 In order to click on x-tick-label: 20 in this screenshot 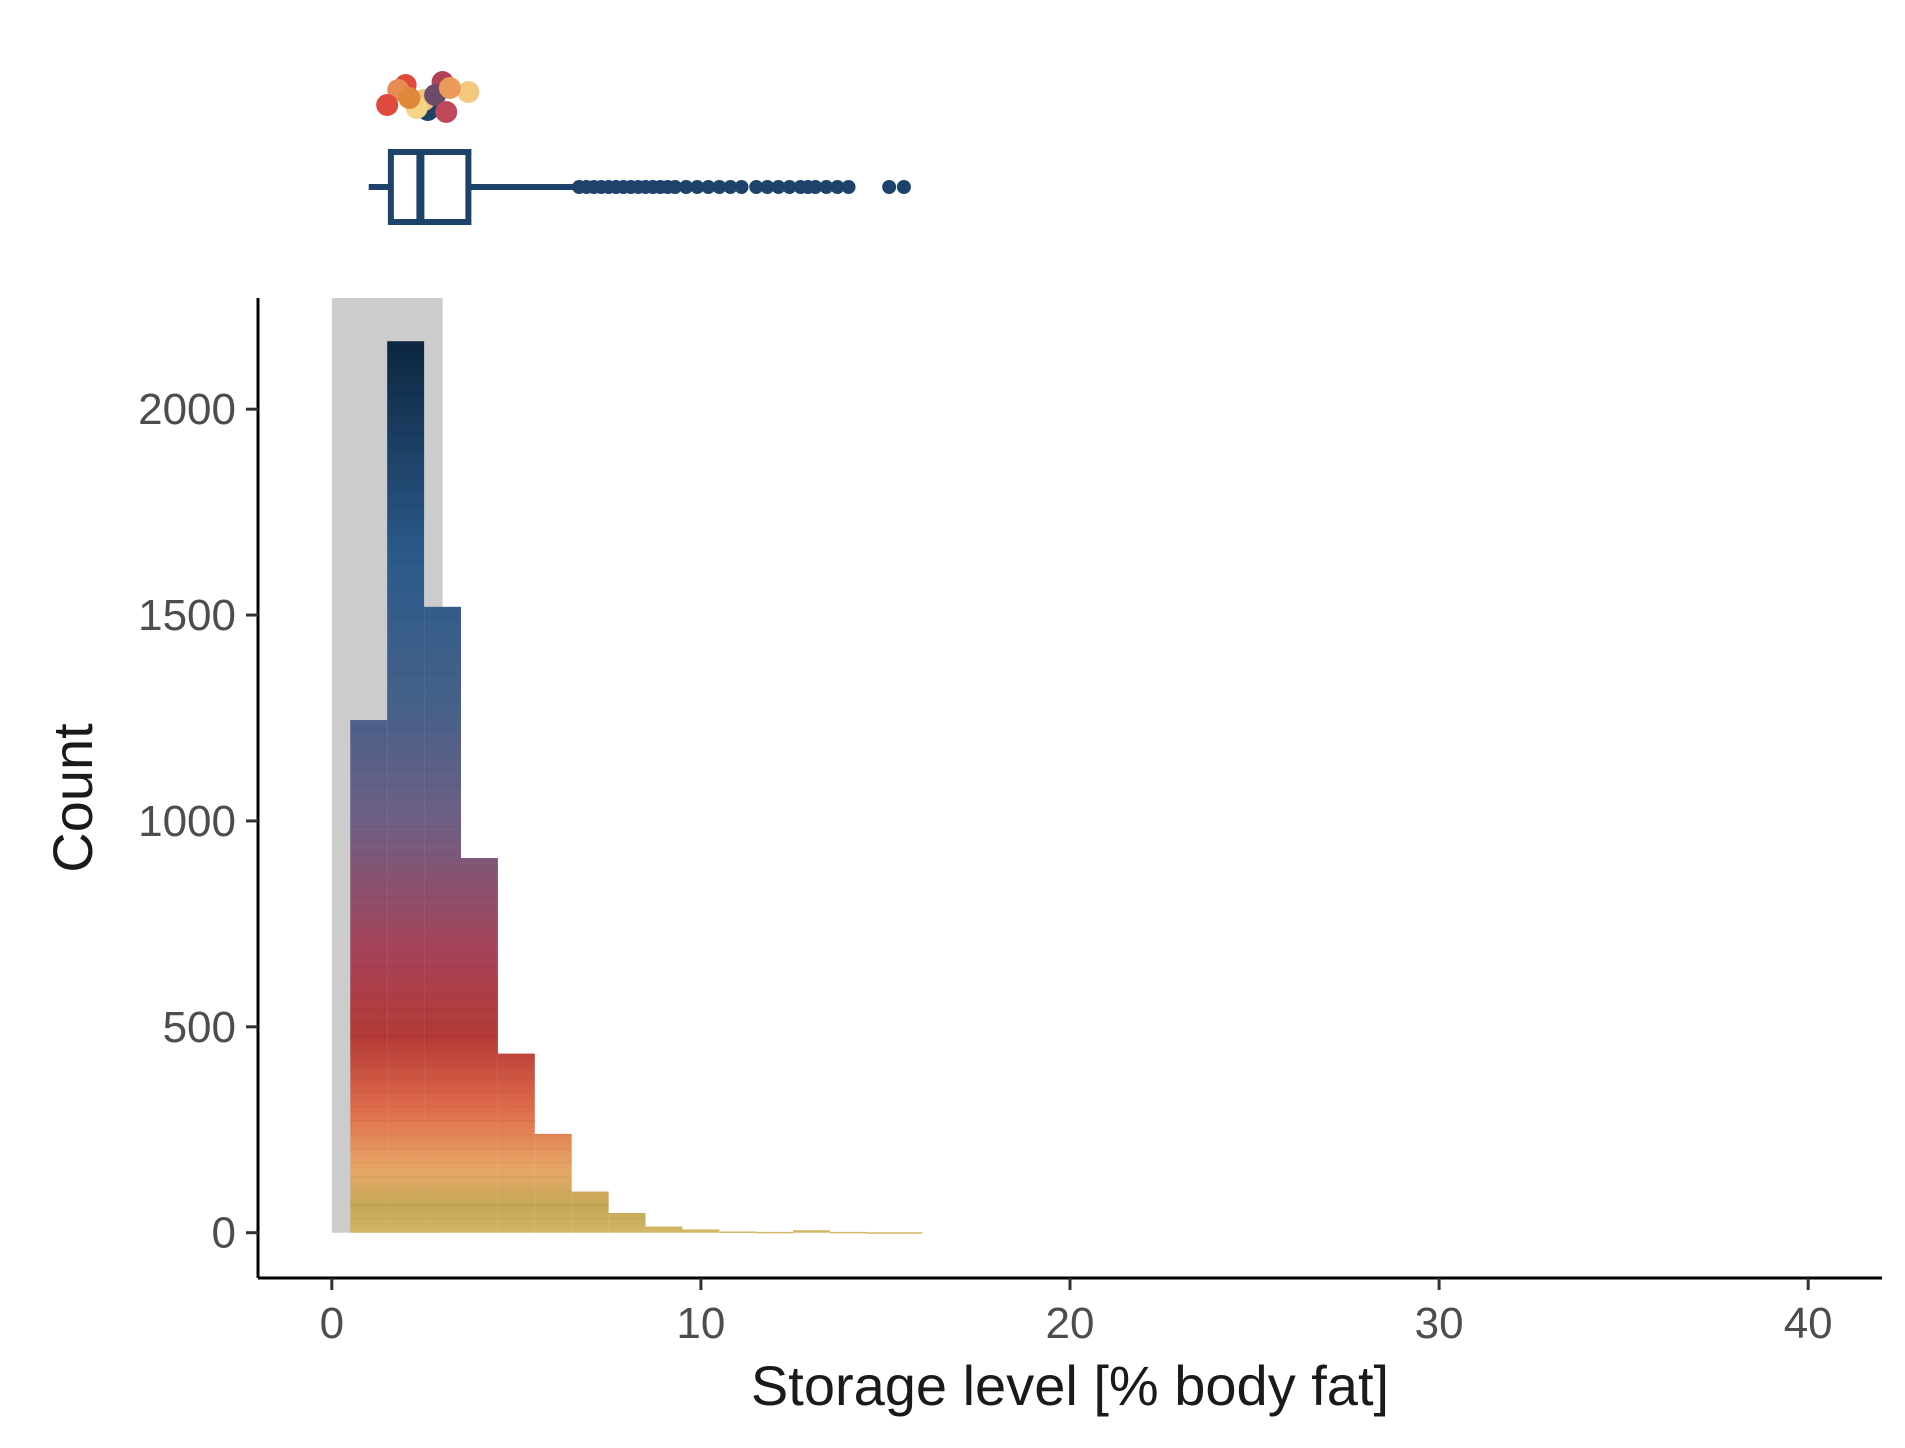, I will do `click(1070, 1323)`.